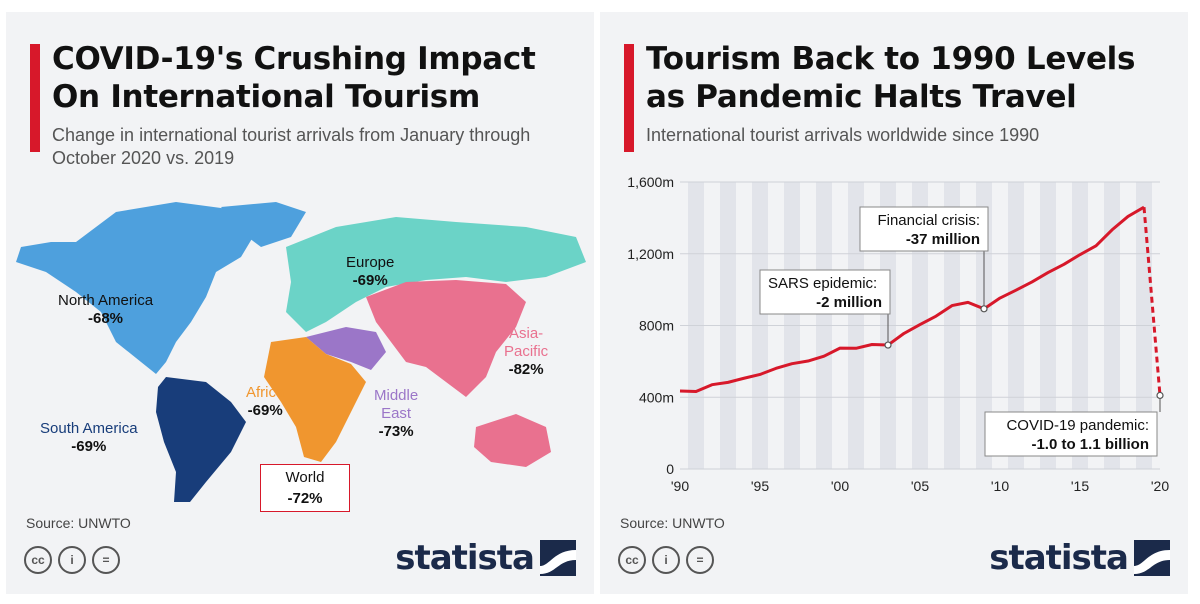 The image size is (1200, 604). I want to click on region-asia-pacific, so click(446, 338).